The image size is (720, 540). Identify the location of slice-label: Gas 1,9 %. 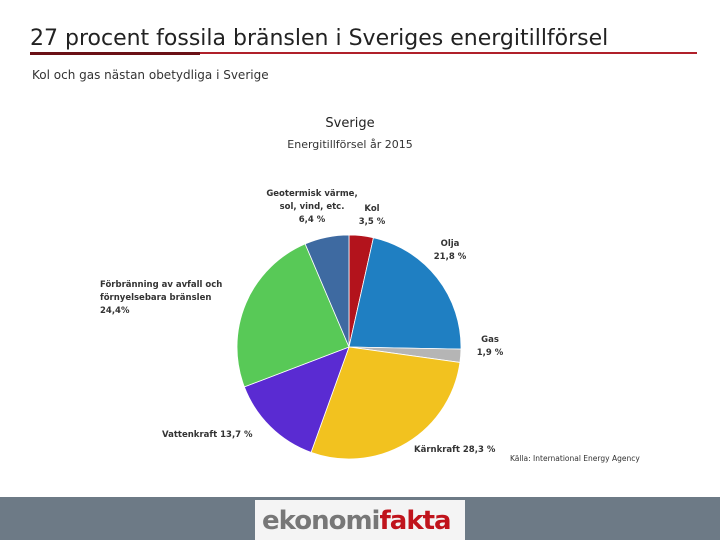
(490, 347).